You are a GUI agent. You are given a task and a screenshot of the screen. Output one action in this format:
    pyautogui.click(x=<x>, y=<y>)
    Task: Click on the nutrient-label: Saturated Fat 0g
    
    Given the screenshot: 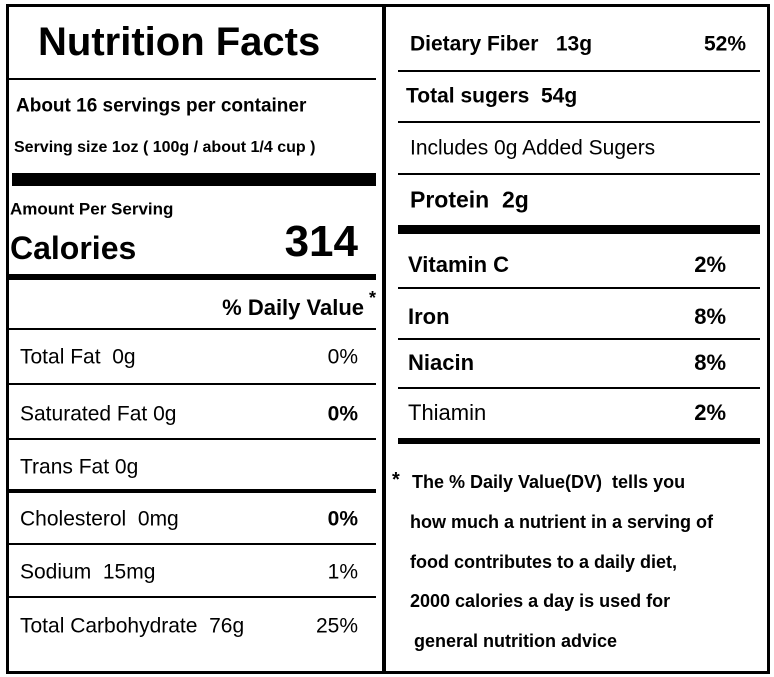 What is the action you would take?
    pyautogui.click(x=98, y=414)
    